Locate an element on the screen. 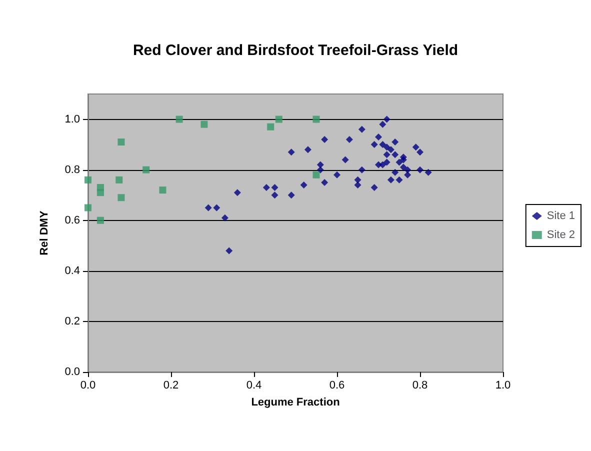  y-tick-label: 0.6 is located at coordinates (72, 220).